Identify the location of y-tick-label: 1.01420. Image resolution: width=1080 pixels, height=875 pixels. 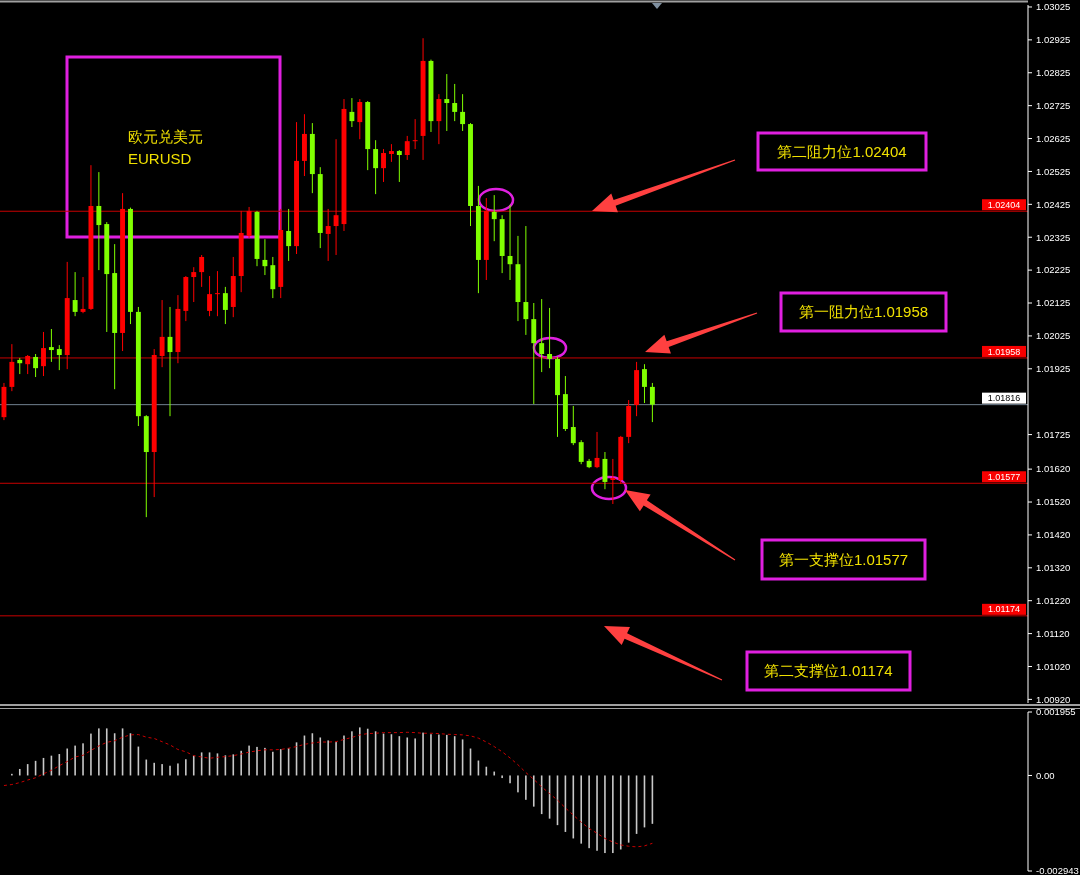
(1053, 535).